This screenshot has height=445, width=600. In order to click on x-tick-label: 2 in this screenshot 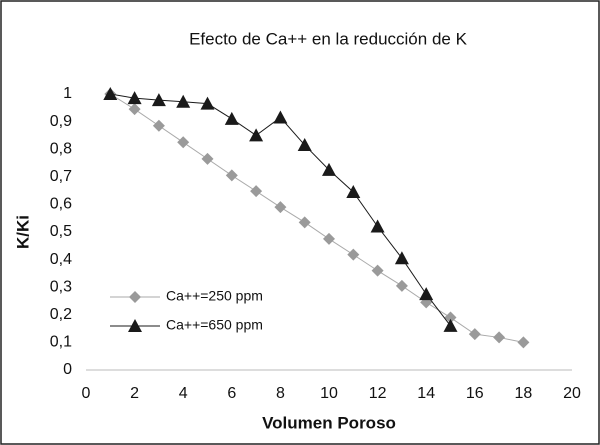, I will do `click(134, 393)`.